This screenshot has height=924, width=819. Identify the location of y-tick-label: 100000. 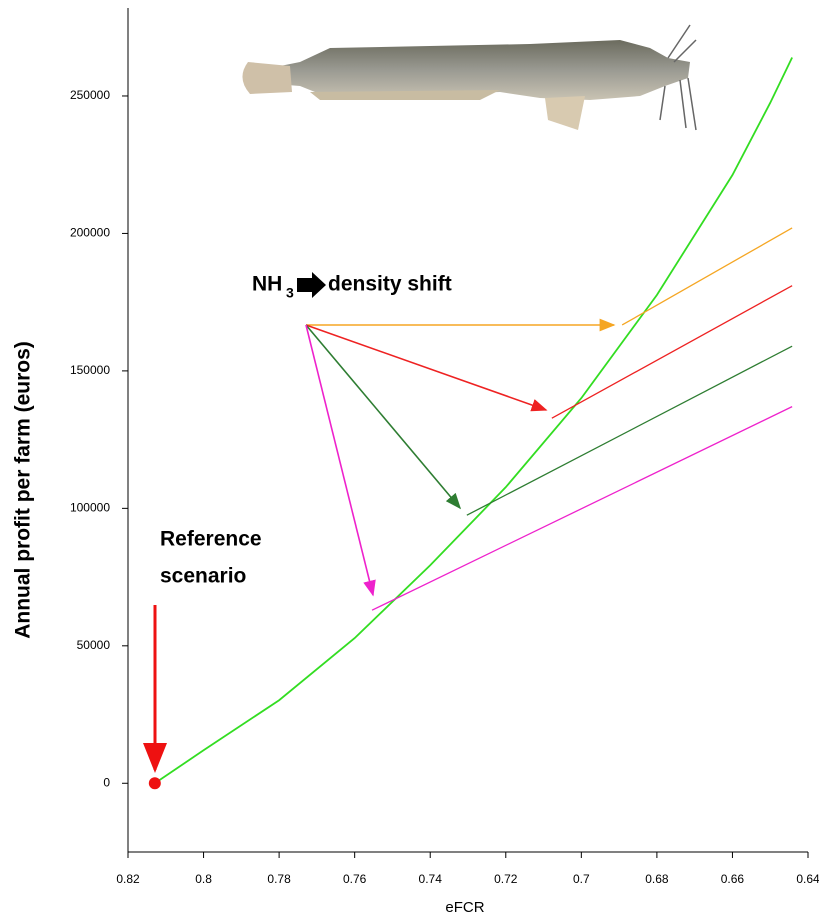
(90, 508).